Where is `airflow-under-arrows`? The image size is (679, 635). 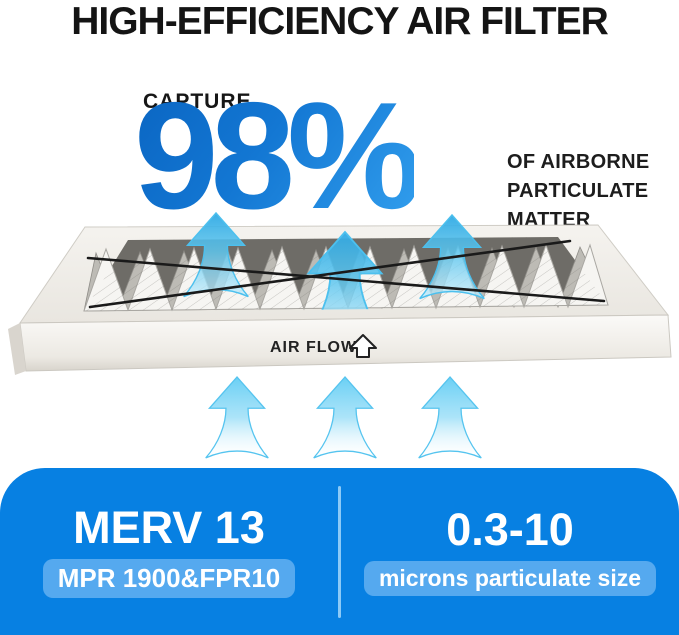
airflow-under-arrows is located at coordinates (343, 417).